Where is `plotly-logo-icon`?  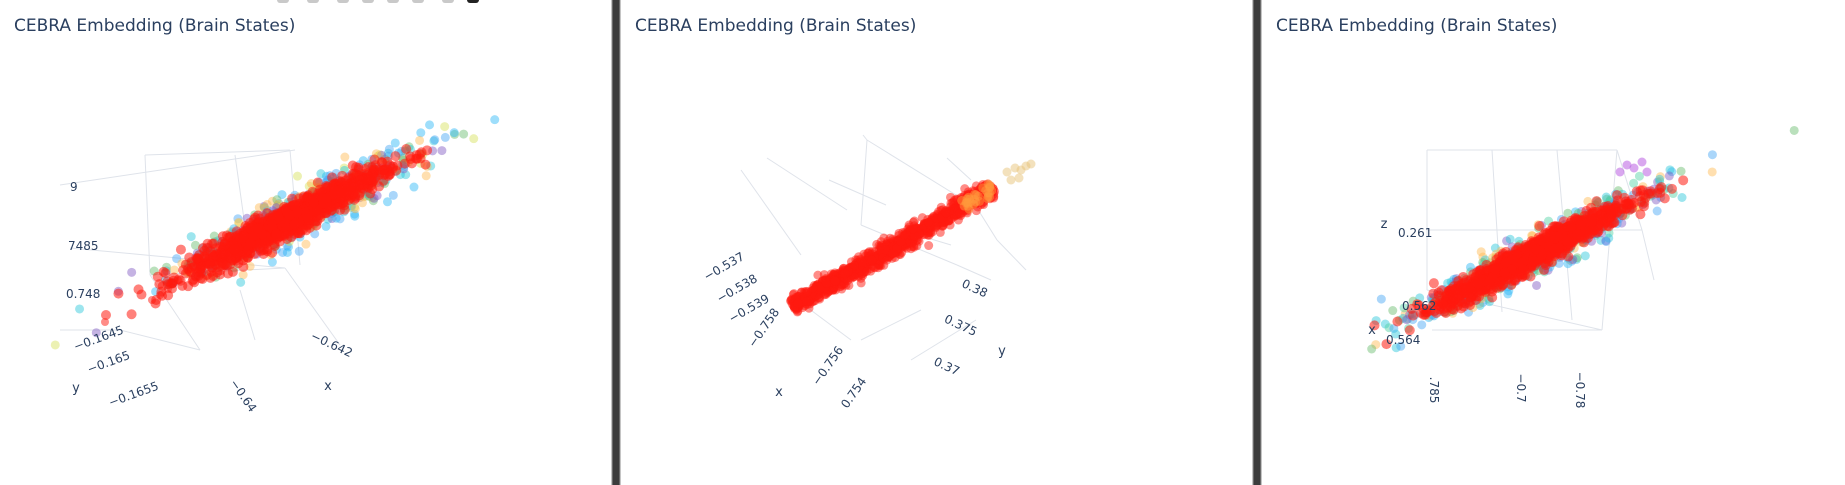 plotly-logo-icon is located at coordinates (473, 1).